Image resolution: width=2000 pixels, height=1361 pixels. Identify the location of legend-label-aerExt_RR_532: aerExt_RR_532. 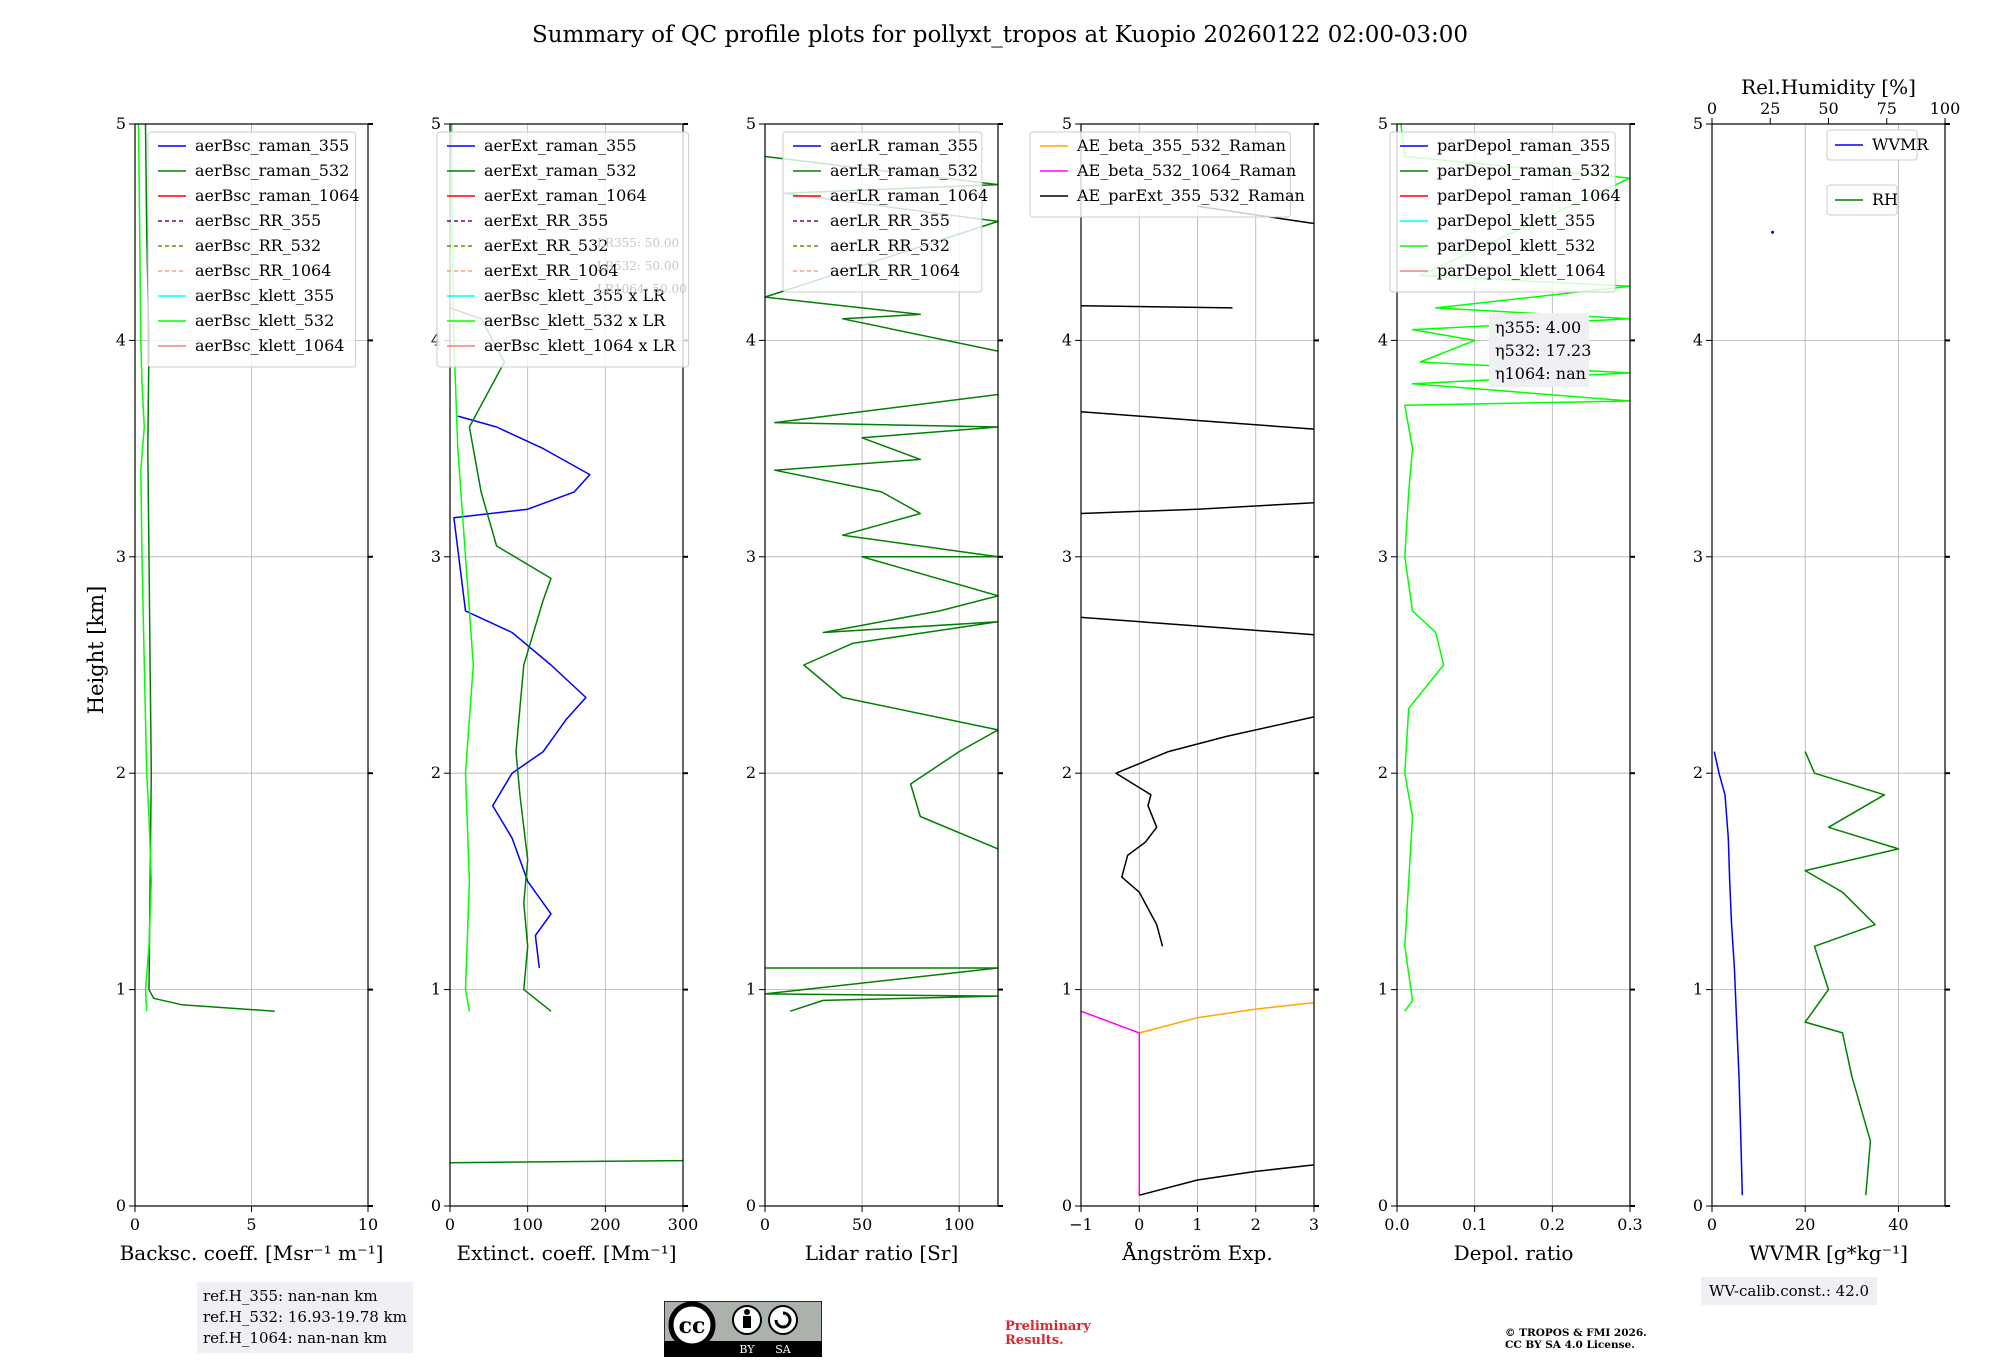
(546, 245).